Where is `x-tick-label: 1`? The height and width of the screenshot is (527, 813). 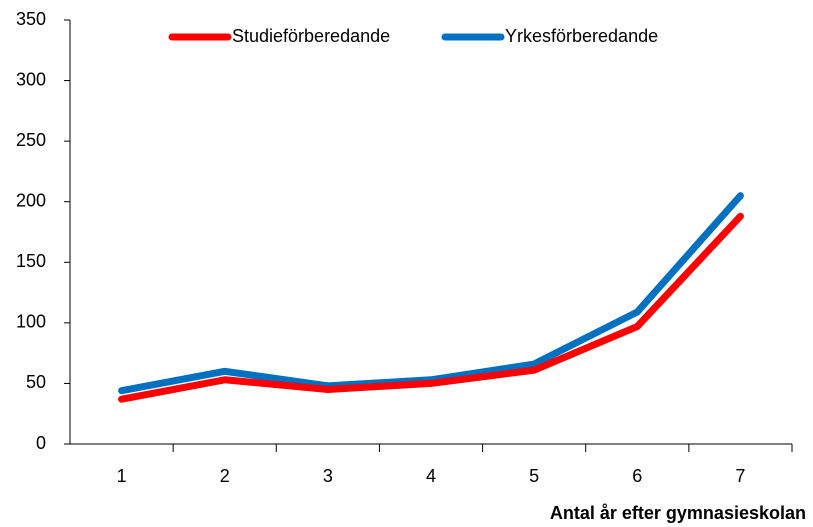
x-tick-label: 1 is located at coordinates (122, 476).